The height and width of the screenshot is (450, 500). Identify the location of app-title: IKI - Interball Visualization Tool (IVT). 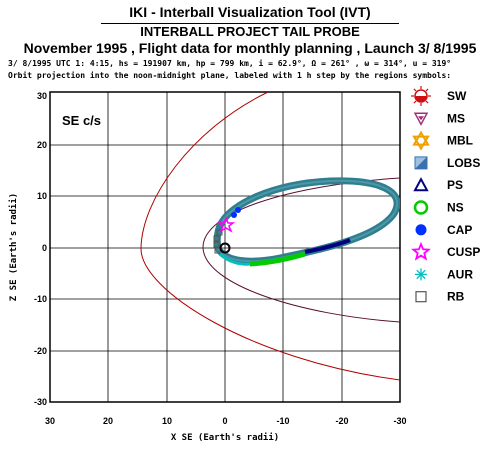
(250, 12).